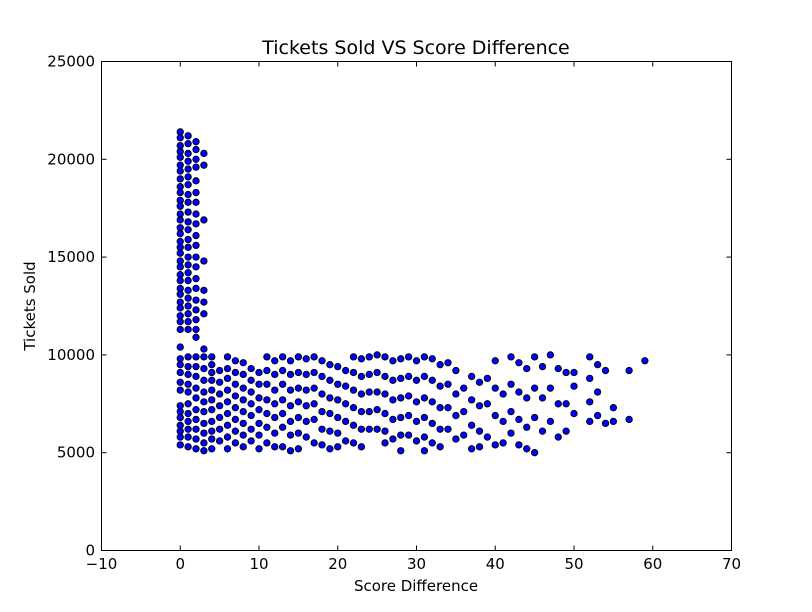 This screenshot has width=812, height=612. I want to click on y-tick-label: 15000, so click(71, 257).